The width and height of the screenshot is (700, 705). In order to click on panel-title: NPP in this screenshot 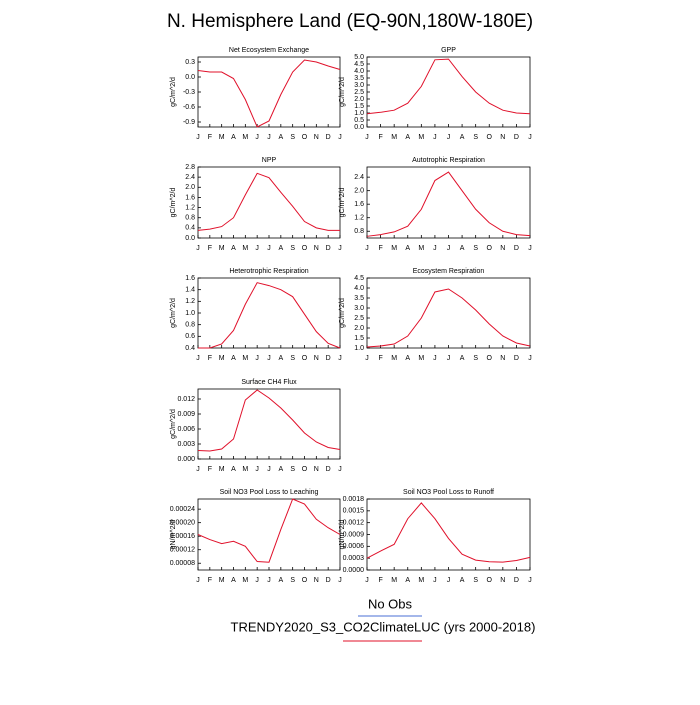, I will do `click(269, 160)`.